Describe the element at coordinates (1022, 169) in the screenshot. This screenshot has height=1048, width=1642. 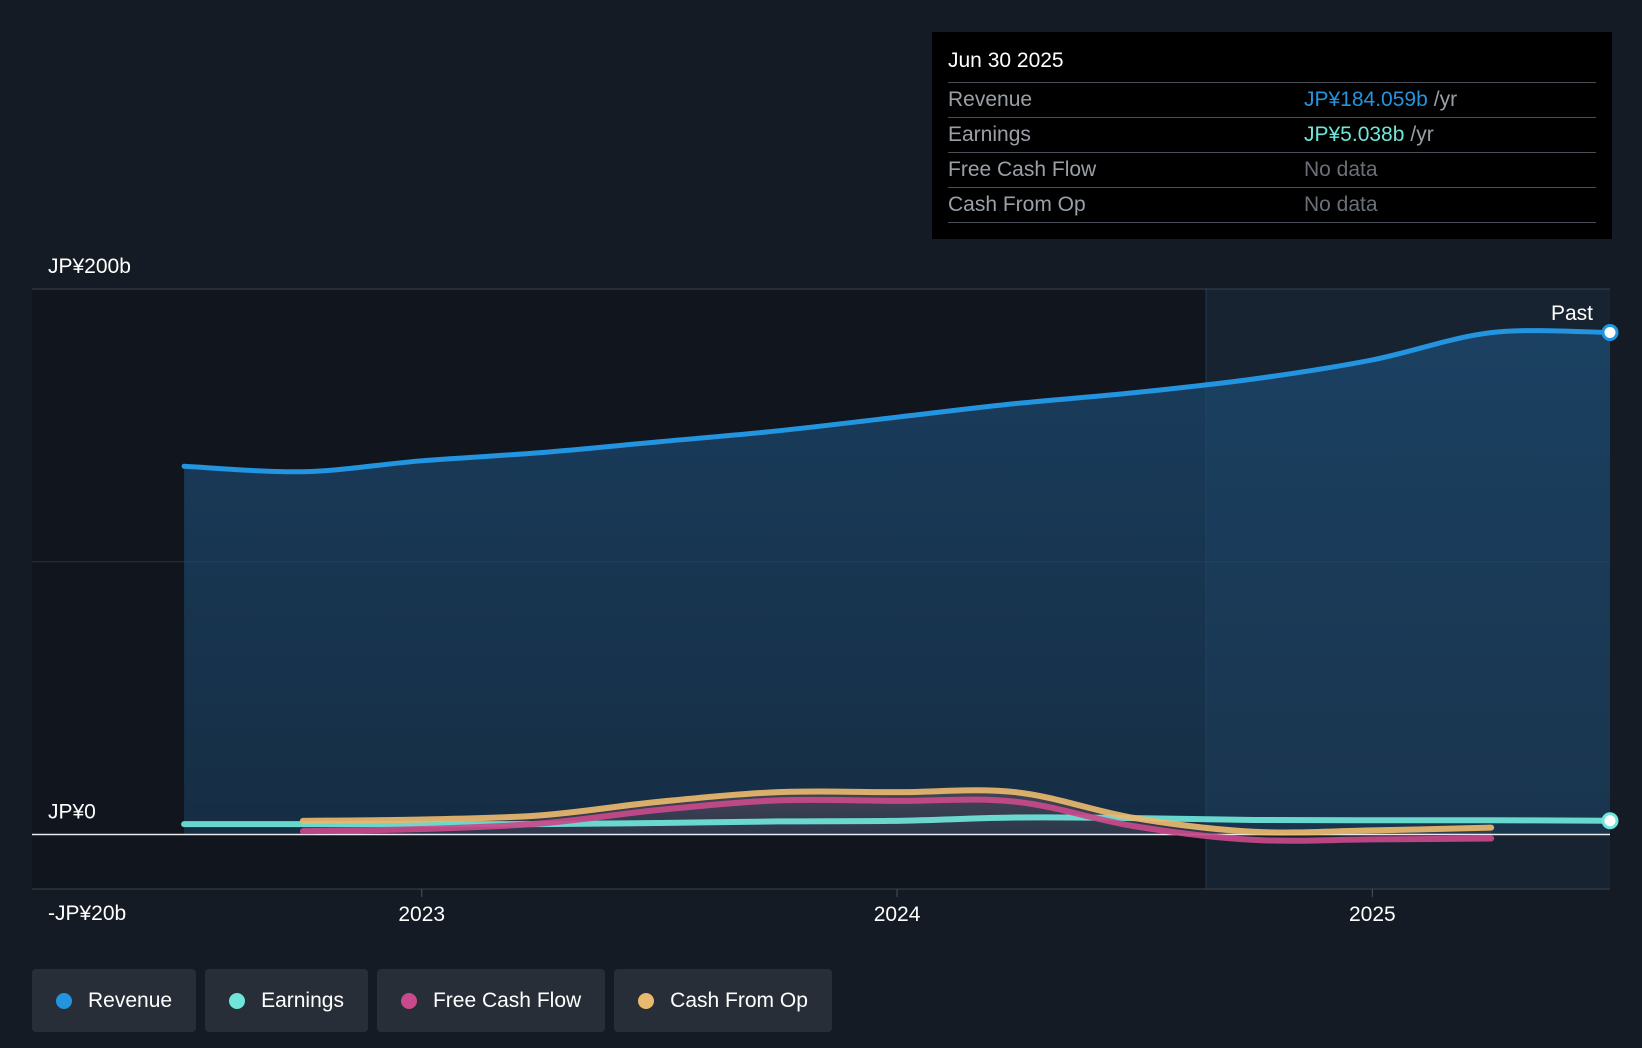
I see `tooltip-label: Free Cash Flow` at that location.